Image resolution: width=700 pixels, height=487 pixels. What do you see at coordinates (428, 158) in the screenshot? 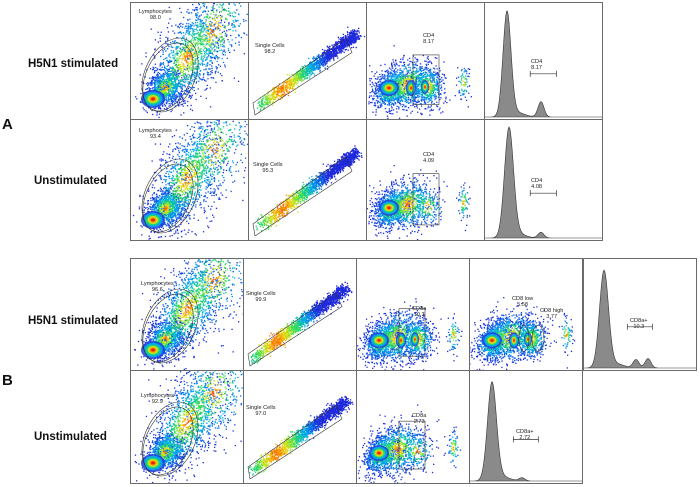
I see `gate-label: CD4 4.09` at bounding box center [428, 158].